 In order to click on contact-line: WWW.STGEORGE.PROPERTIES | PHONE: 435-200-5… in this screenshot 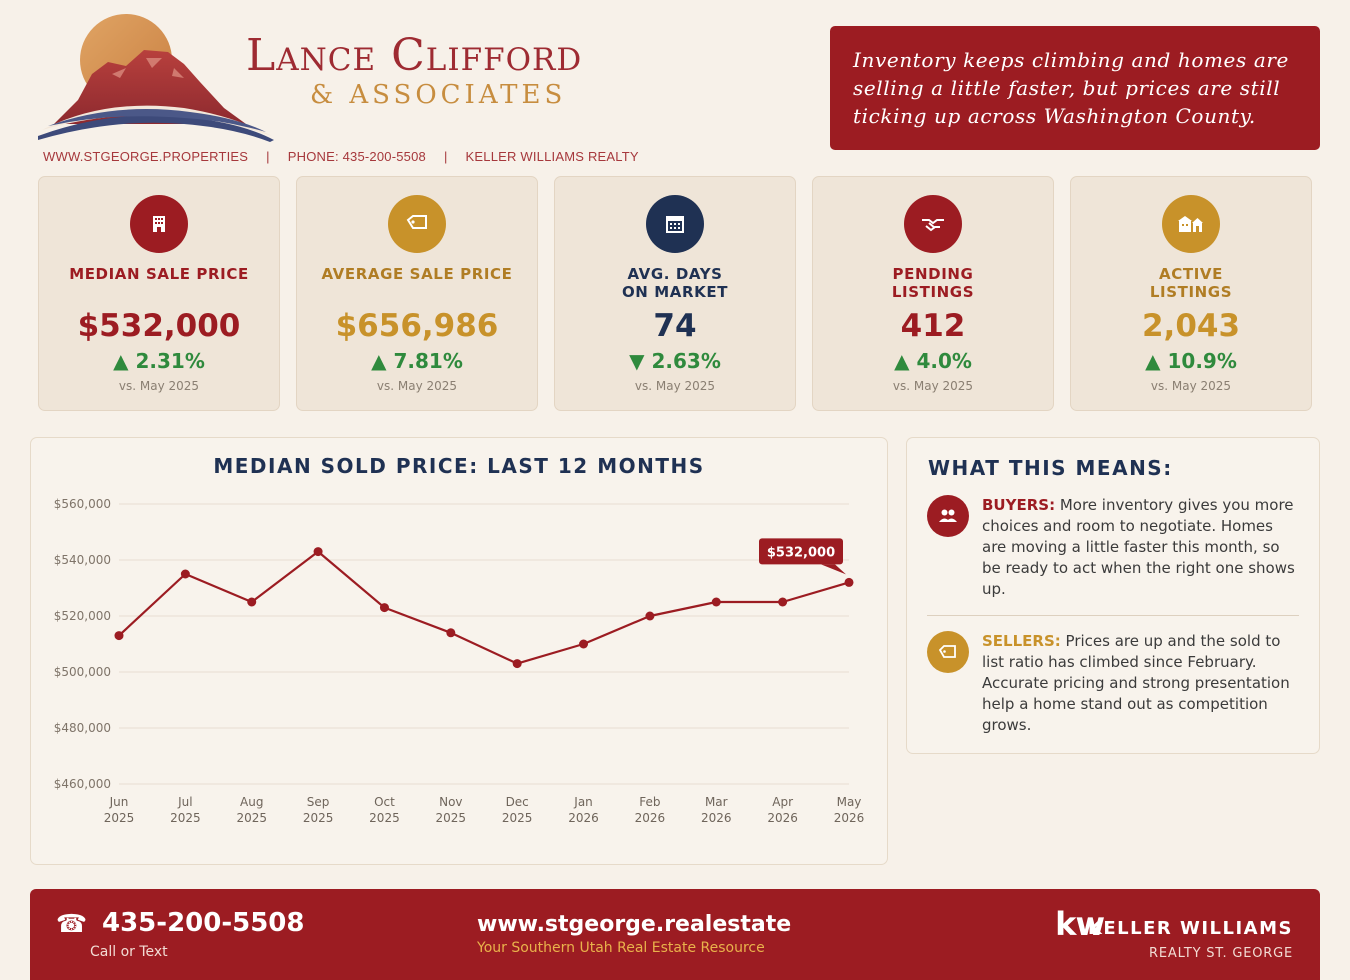, I will do `click(341, 156)`.